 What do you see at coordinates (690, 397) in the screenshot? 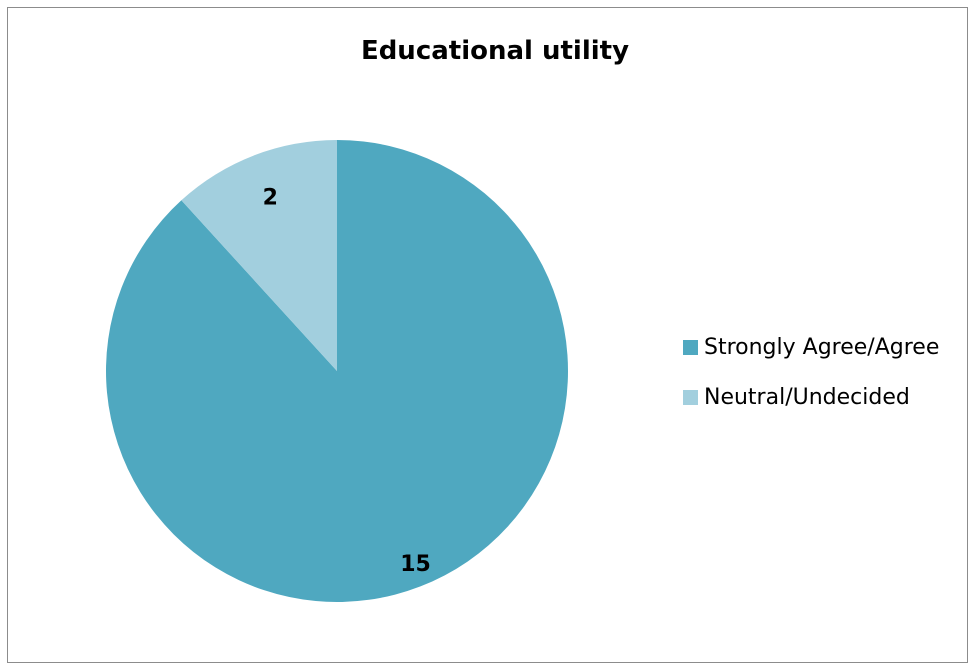
I see `legend-swatch-neutral` at bounding box center [690, 397].